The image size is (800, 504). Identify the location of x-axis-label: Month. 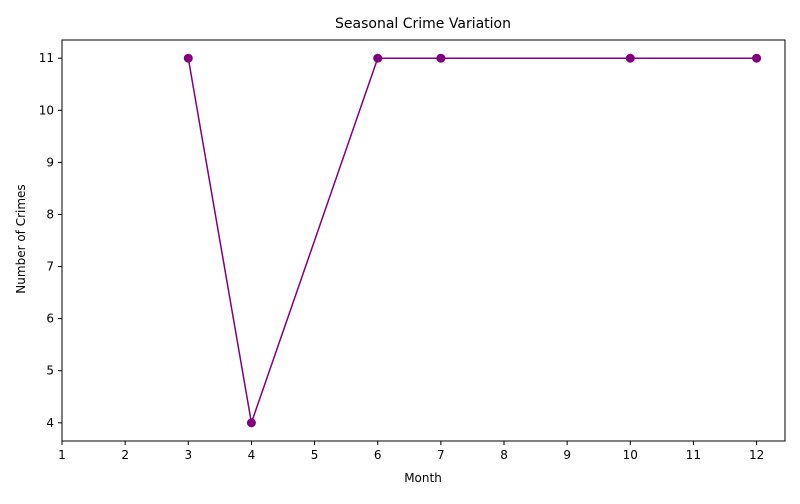
(423, 478).